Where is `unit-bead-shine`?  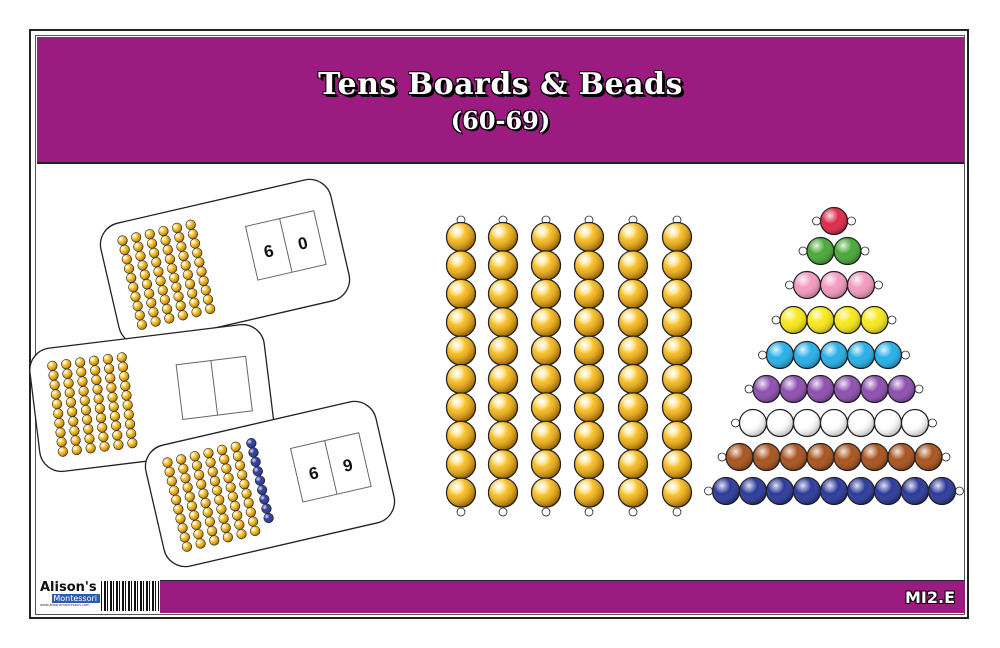 unit-bead-shine is located at coordinates (258, 471).